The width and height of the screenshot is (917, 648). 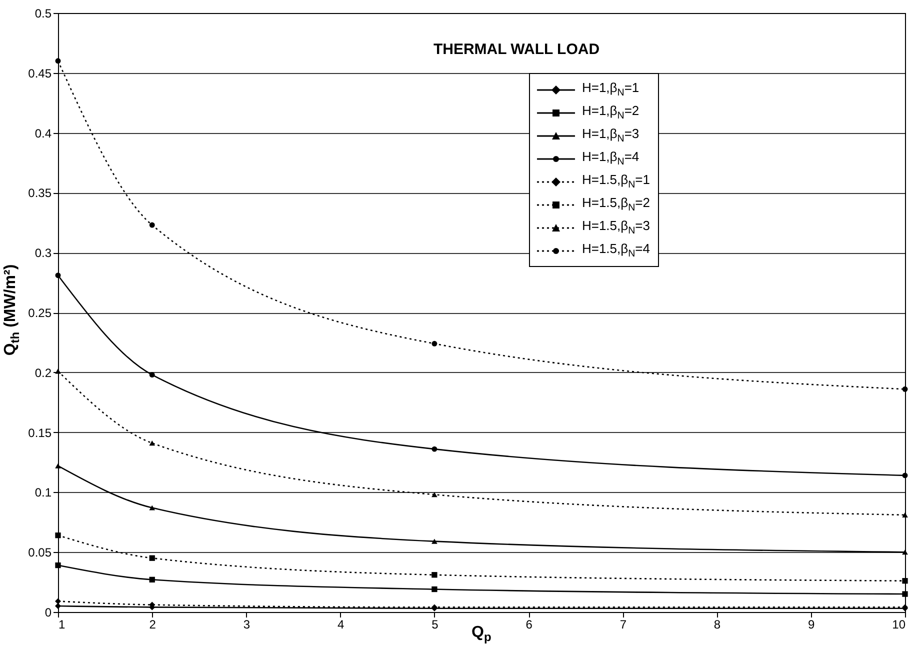 I want to click on legend-label: H=1,β$_{N}$=4, so click(x=611, y=158).